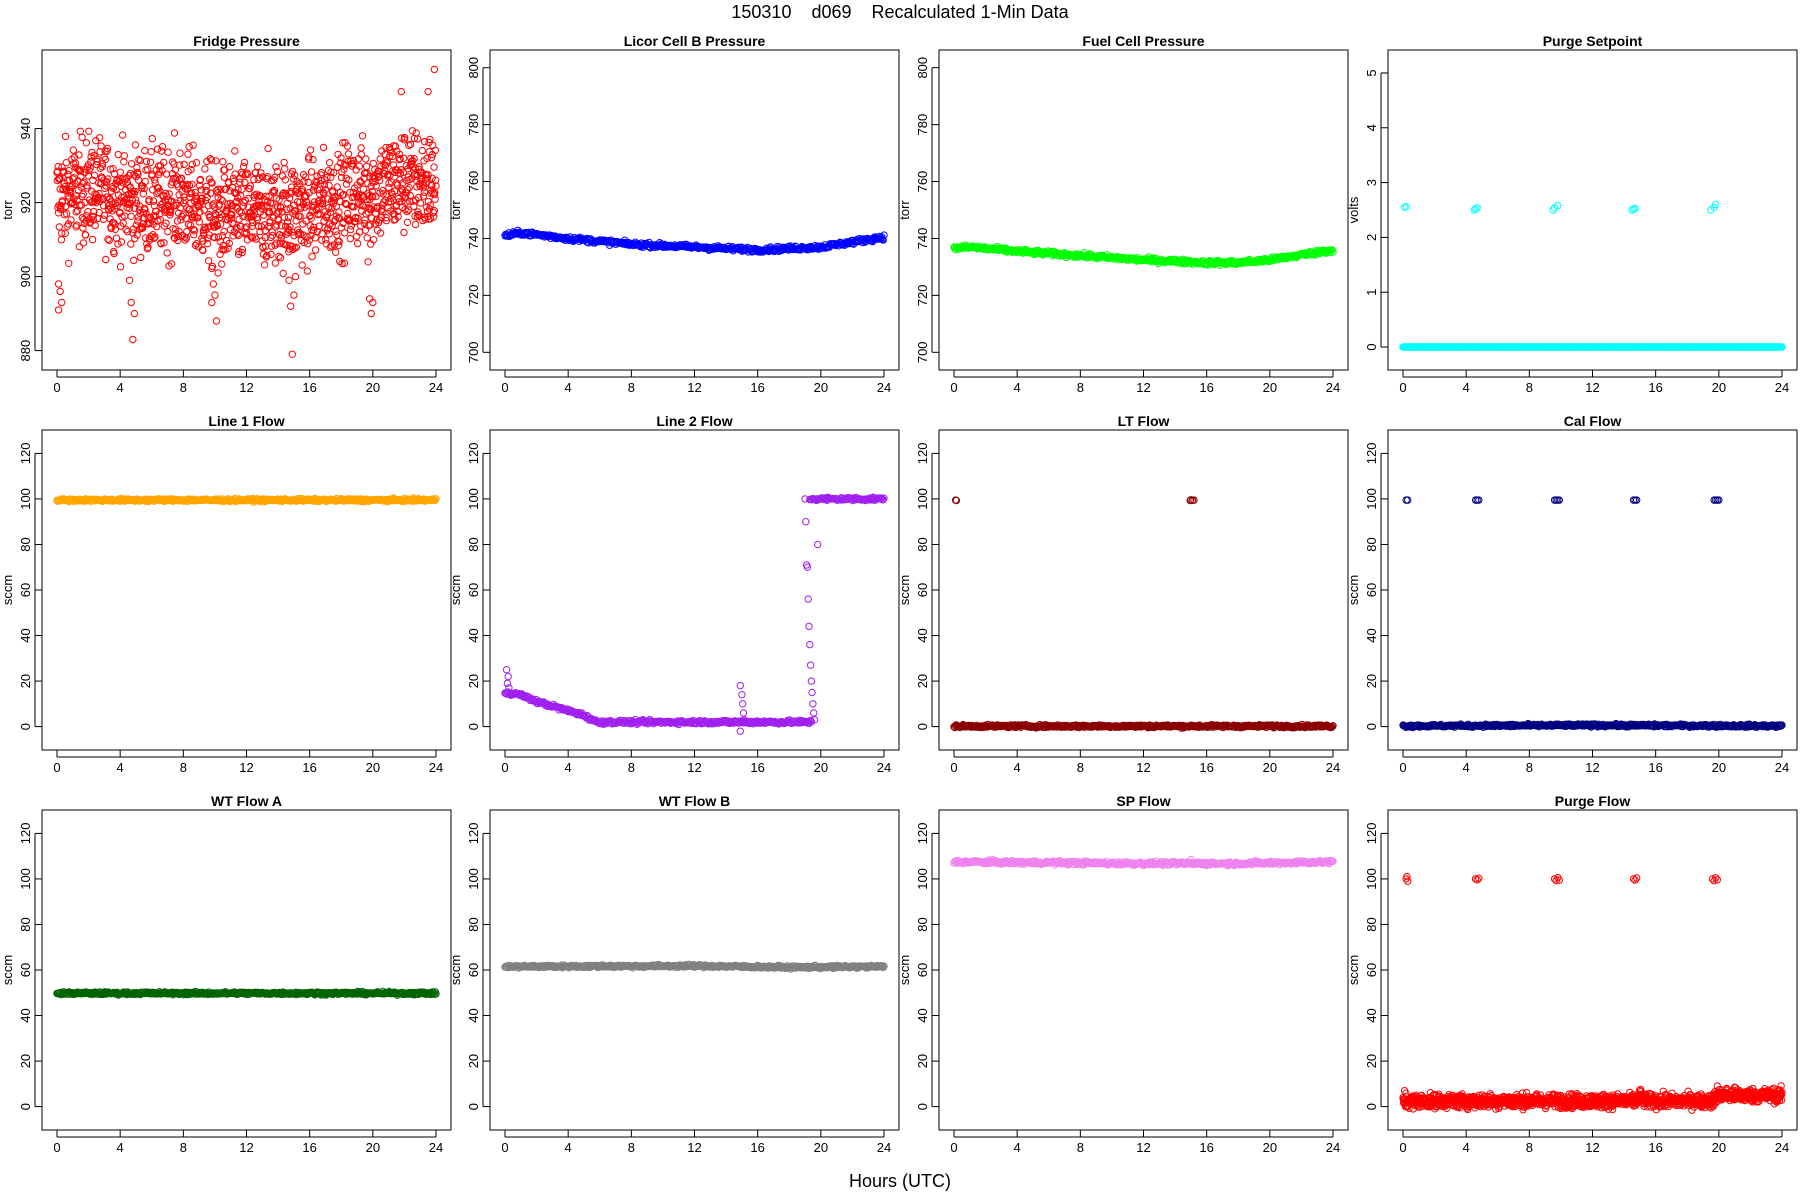 This screenshot has width=1800, height=1200. Describe the element at coordinates (922, 239) in the screenshot. I see `y-tick-label: 740` at that location.